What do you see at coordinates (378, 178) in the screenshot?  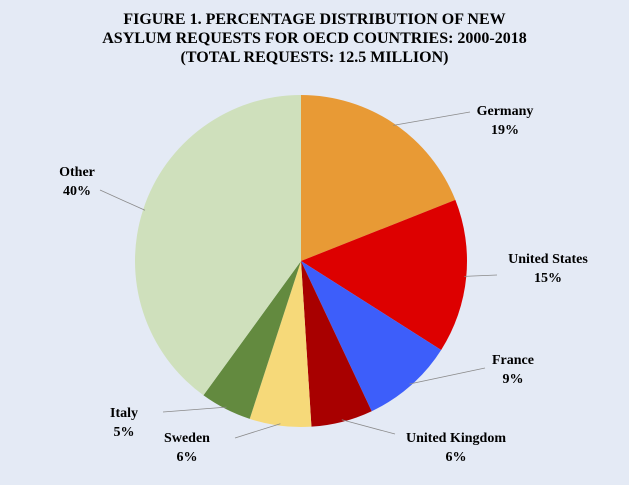 I see `pie-slice-germany` at bounding box center [378, 178].